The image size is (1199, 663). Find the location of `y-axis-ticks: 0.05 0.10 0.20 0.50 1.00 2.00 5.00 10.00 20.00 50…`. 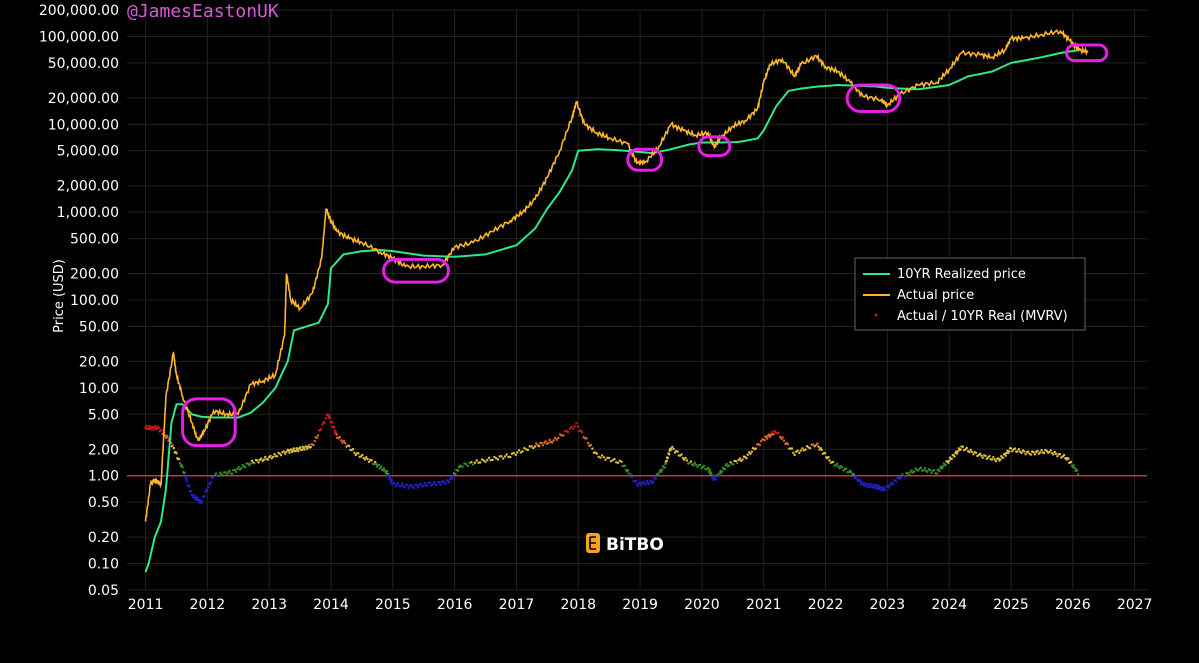

y-axis-ticks: 0.05 0.10 0.20 0.50 1.00 2.00 5.00 10.00 20.00 50… is located at coordinates (79, 301).